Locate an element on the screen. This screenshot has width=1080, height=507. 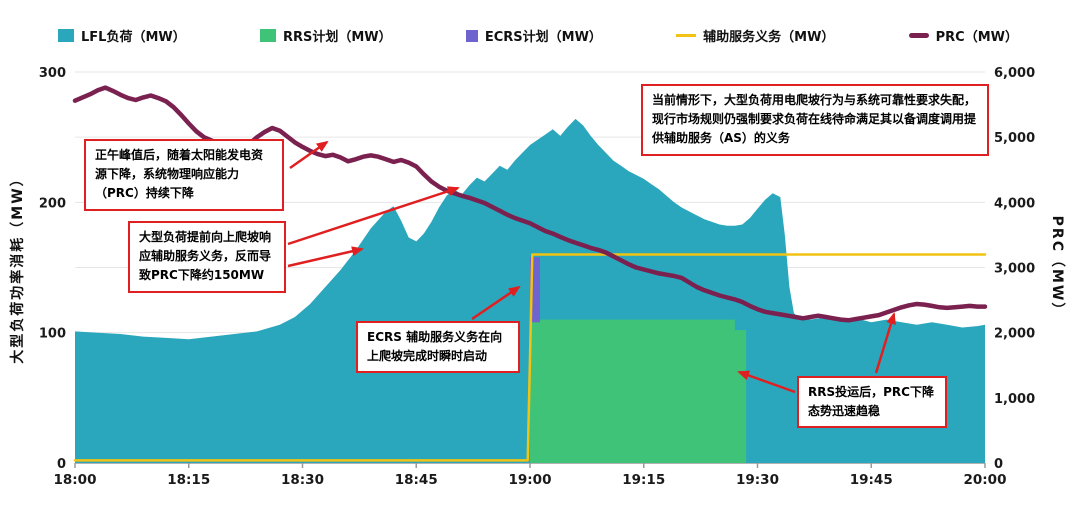
y-right-tick-label: 3,000 is located at coordinates (1014, 269).